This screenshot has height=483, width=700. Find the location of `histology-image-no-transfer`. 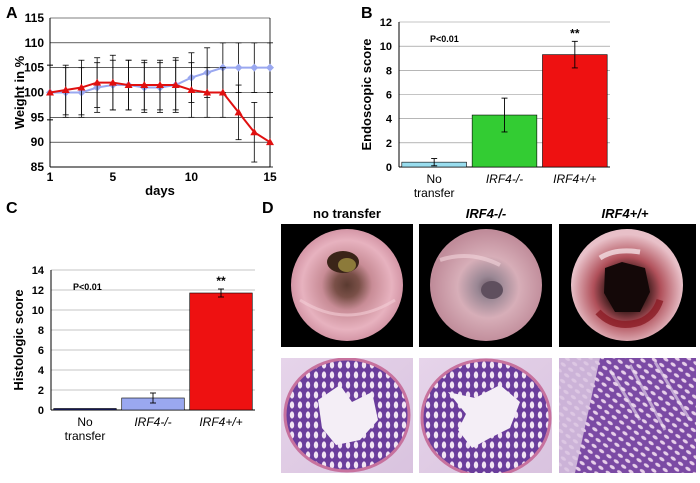

histology-image-no-transfer is located at coordinates (347, 415).